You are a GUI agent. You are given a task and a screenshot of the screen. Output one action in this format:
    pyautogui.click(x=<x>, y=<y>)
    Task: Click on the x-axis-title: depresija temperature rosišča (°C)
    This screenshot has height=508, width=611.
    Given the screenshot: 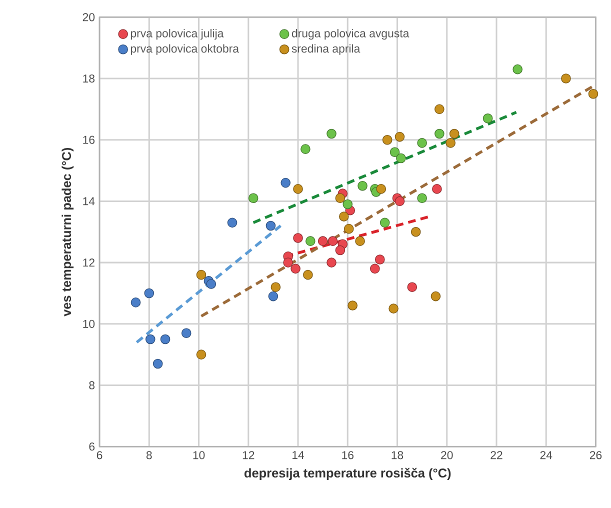 What is the action you would take?
    pyautogui.click(x=347, y=474)
    